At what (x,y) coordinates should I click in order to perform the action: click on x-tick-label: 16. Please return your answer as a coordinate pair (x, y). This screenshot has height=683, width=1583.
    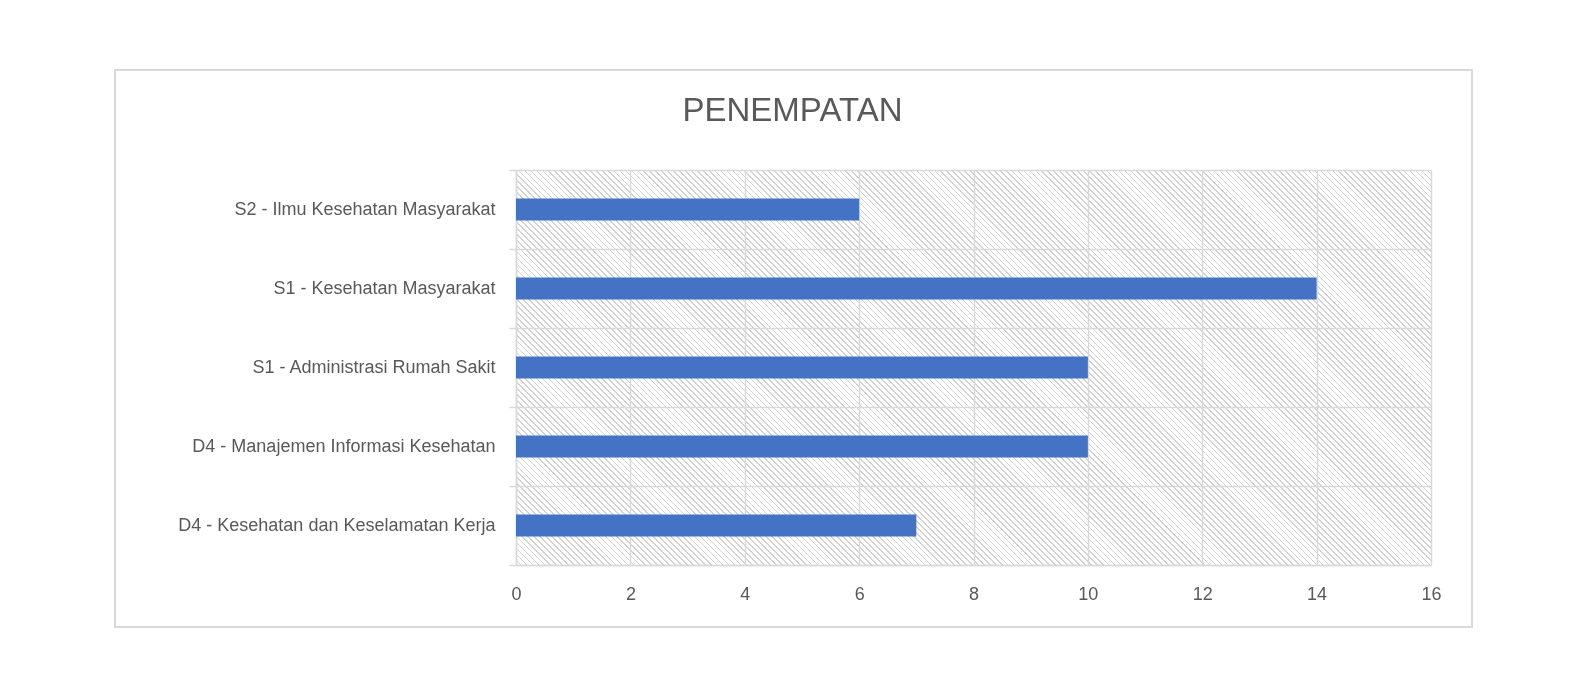
    Looking at the image, I should click on (1431, 593).